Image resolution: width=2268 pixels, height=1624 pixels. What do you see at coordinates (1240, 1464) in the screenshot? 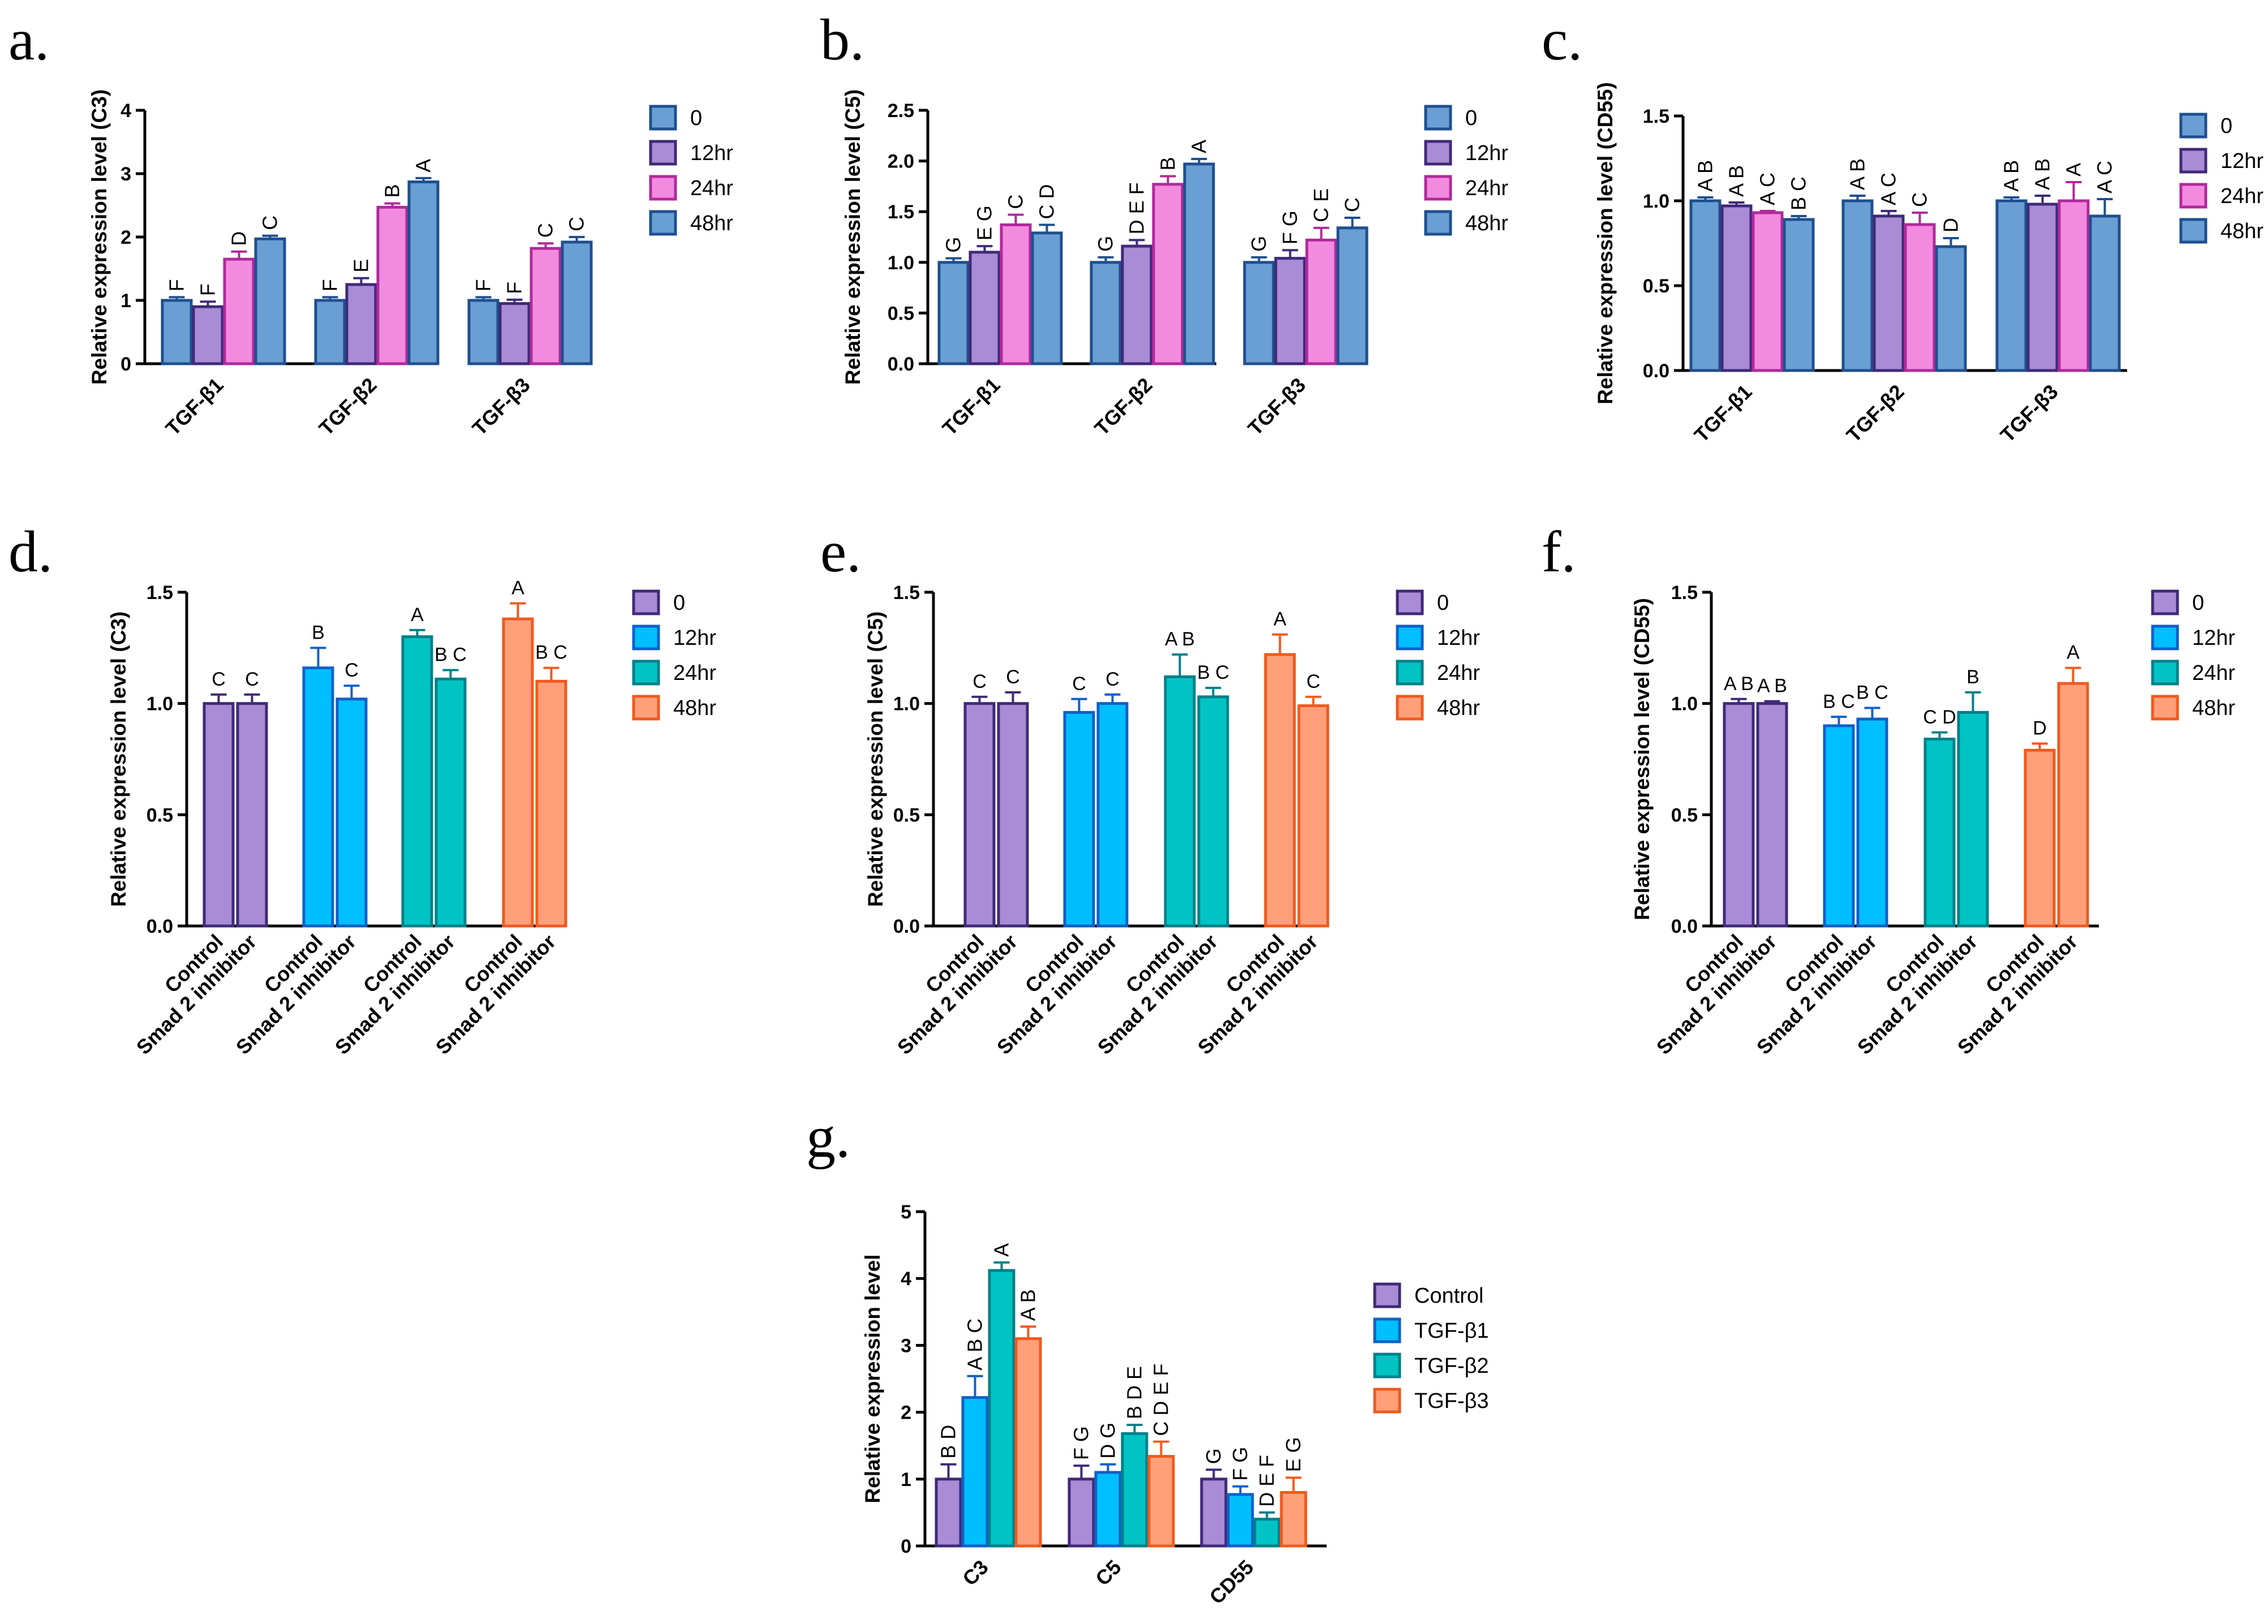
I see `significance-label: F G` at bounding box center [1240, 1464].